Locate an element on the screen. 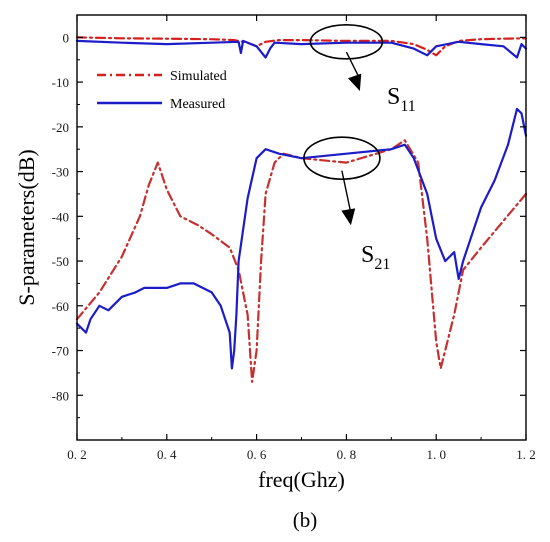 Image resolution: width=550 pixels, height=542 pixels. x-tick-label: 0. 6 is located at coordinates (257, 454).